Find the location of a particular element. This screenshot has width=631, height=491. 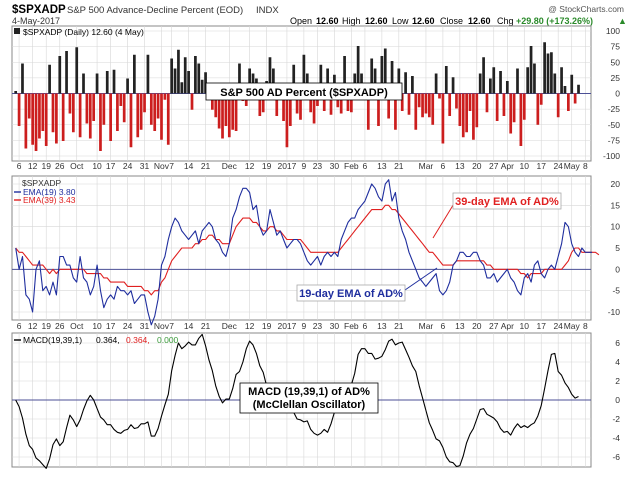

ema19-legend: EMA(19) 3.80 is located at coordinates (49, 192).